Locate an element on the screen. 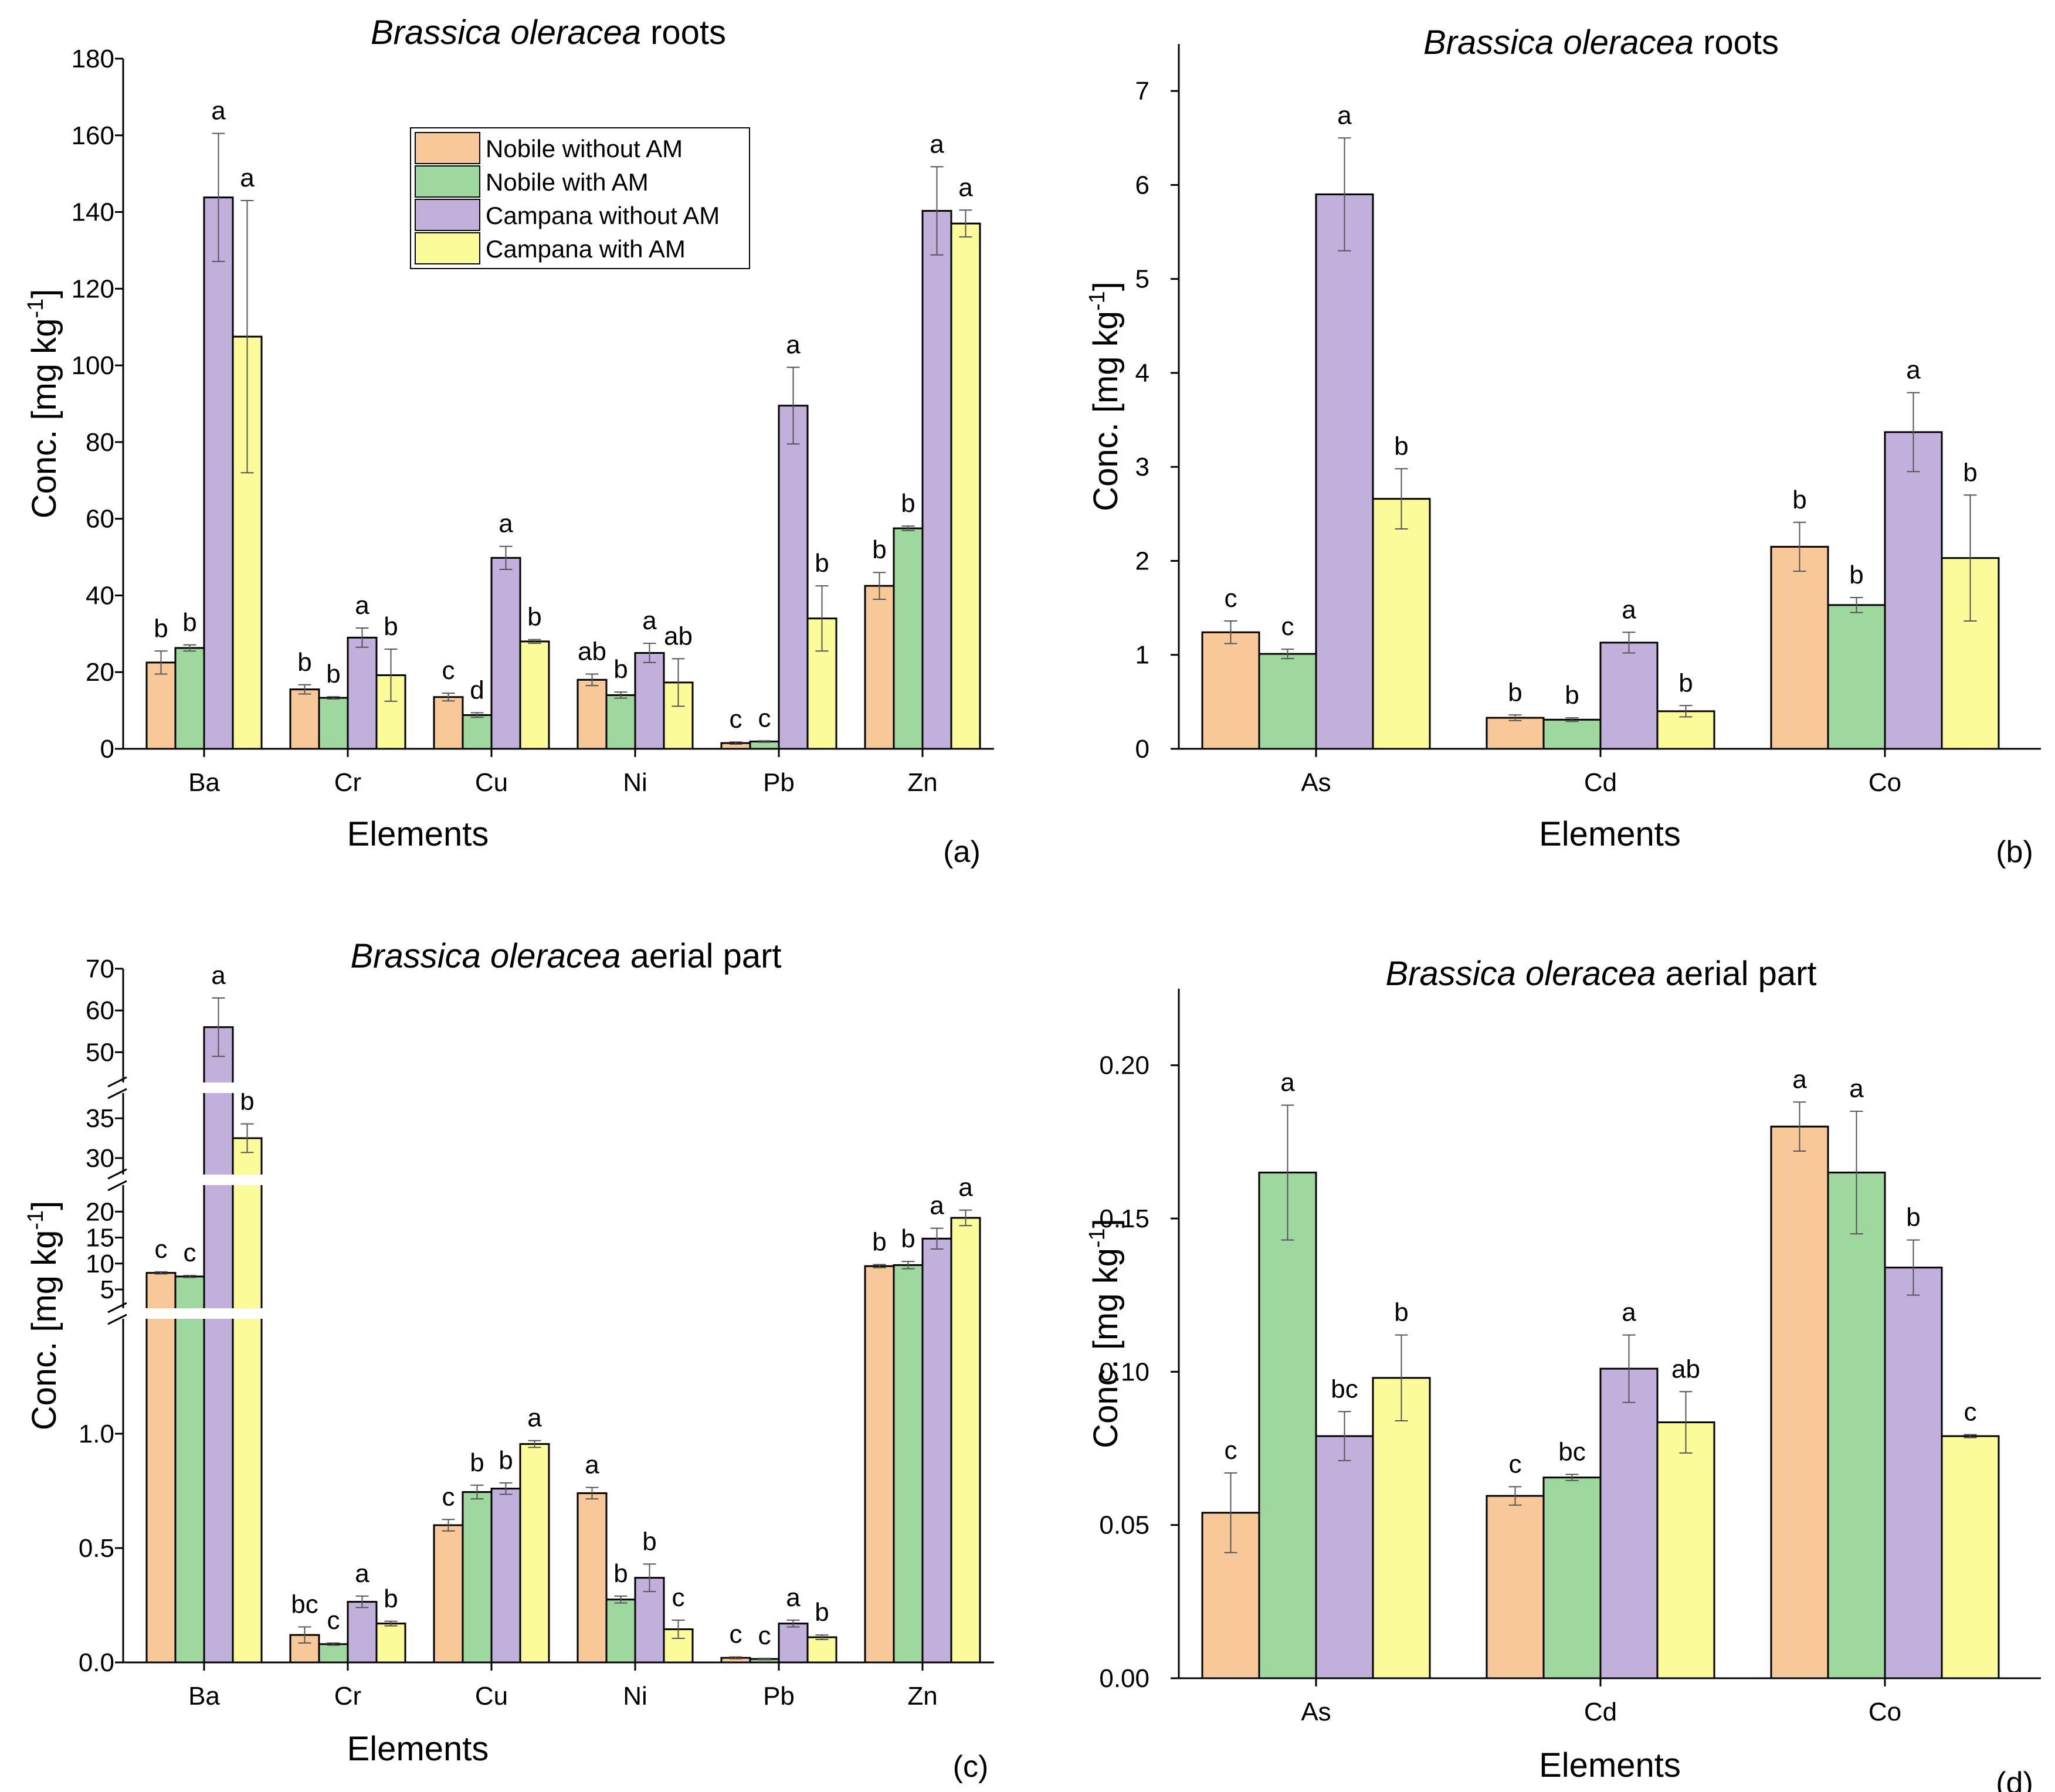 The image size is (2055, 1792). y-tick-label: 4 is located at coordinates (1142, 373).